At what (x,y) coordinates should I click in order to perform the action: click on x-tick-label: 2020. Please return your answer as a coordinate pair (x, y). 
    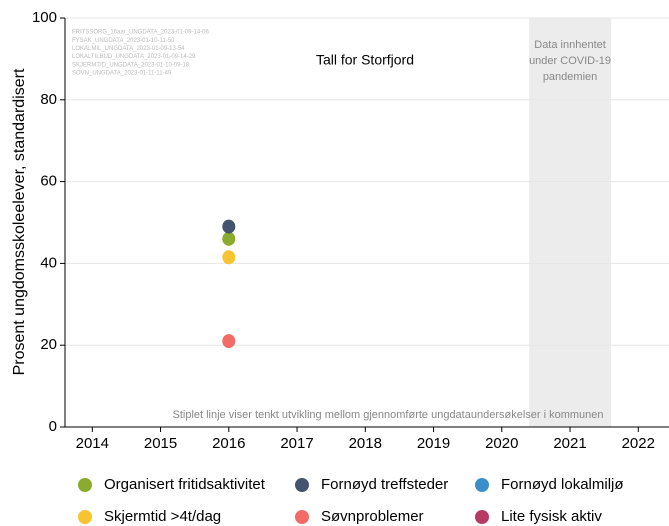
    Looking at the image, I should click on (501, 443).